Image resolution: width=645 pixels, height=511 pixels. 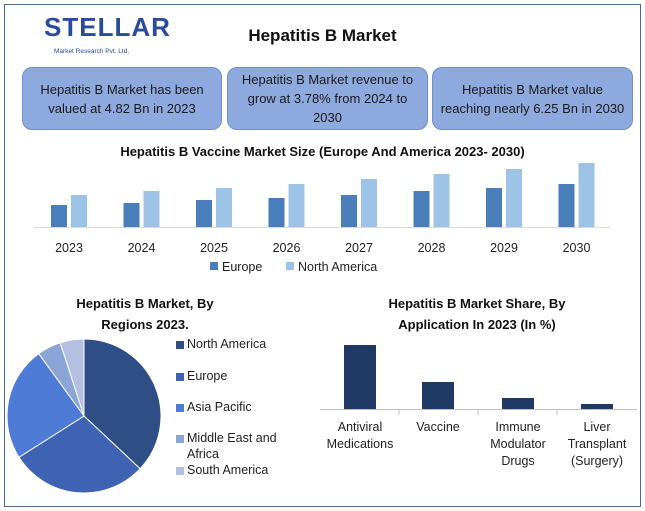 What do you see at coordinates (514, 198) in the screenshot?
I see `bar-north-america-2029` at bounding box center [514, 198].